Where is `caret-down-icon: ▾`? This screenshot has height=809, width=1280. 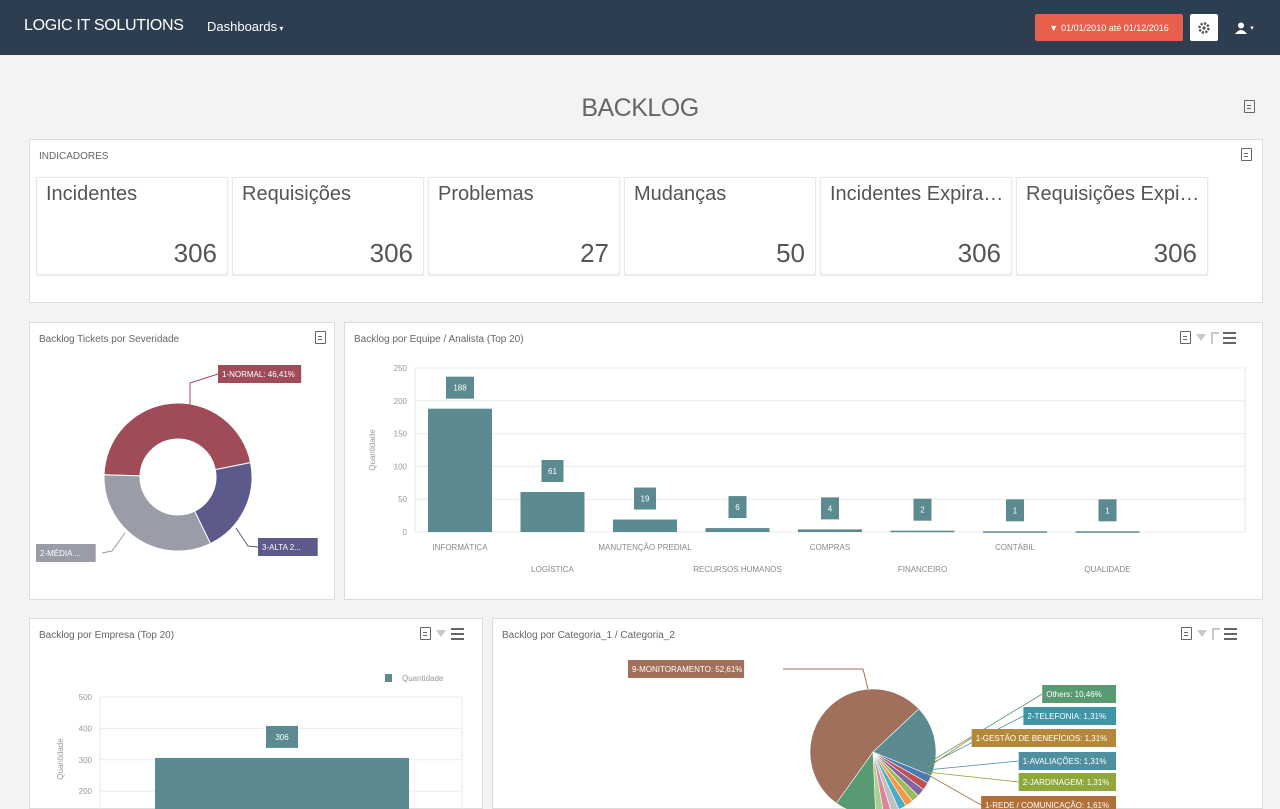
caret-down-icon: ▾ is located at coordinates (280, 28).